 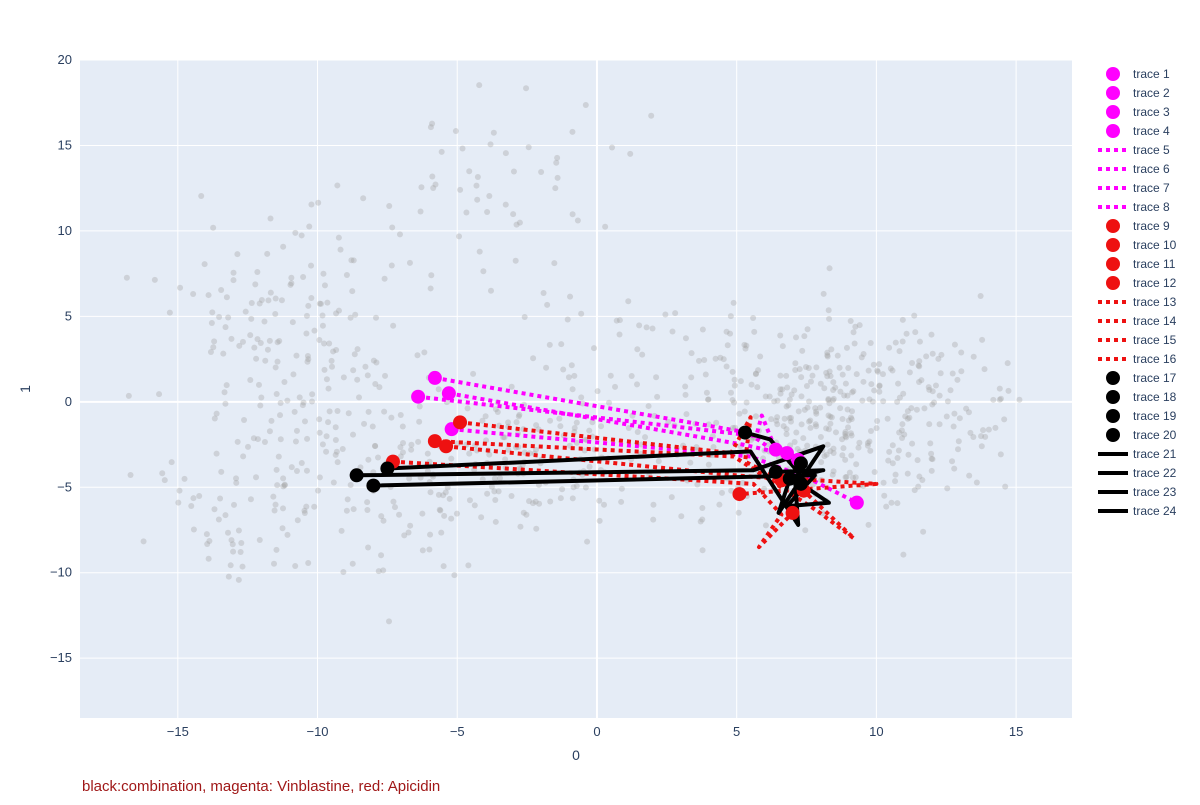 I want to click on legend-label: trace 9, so click(x=1151, y=226).